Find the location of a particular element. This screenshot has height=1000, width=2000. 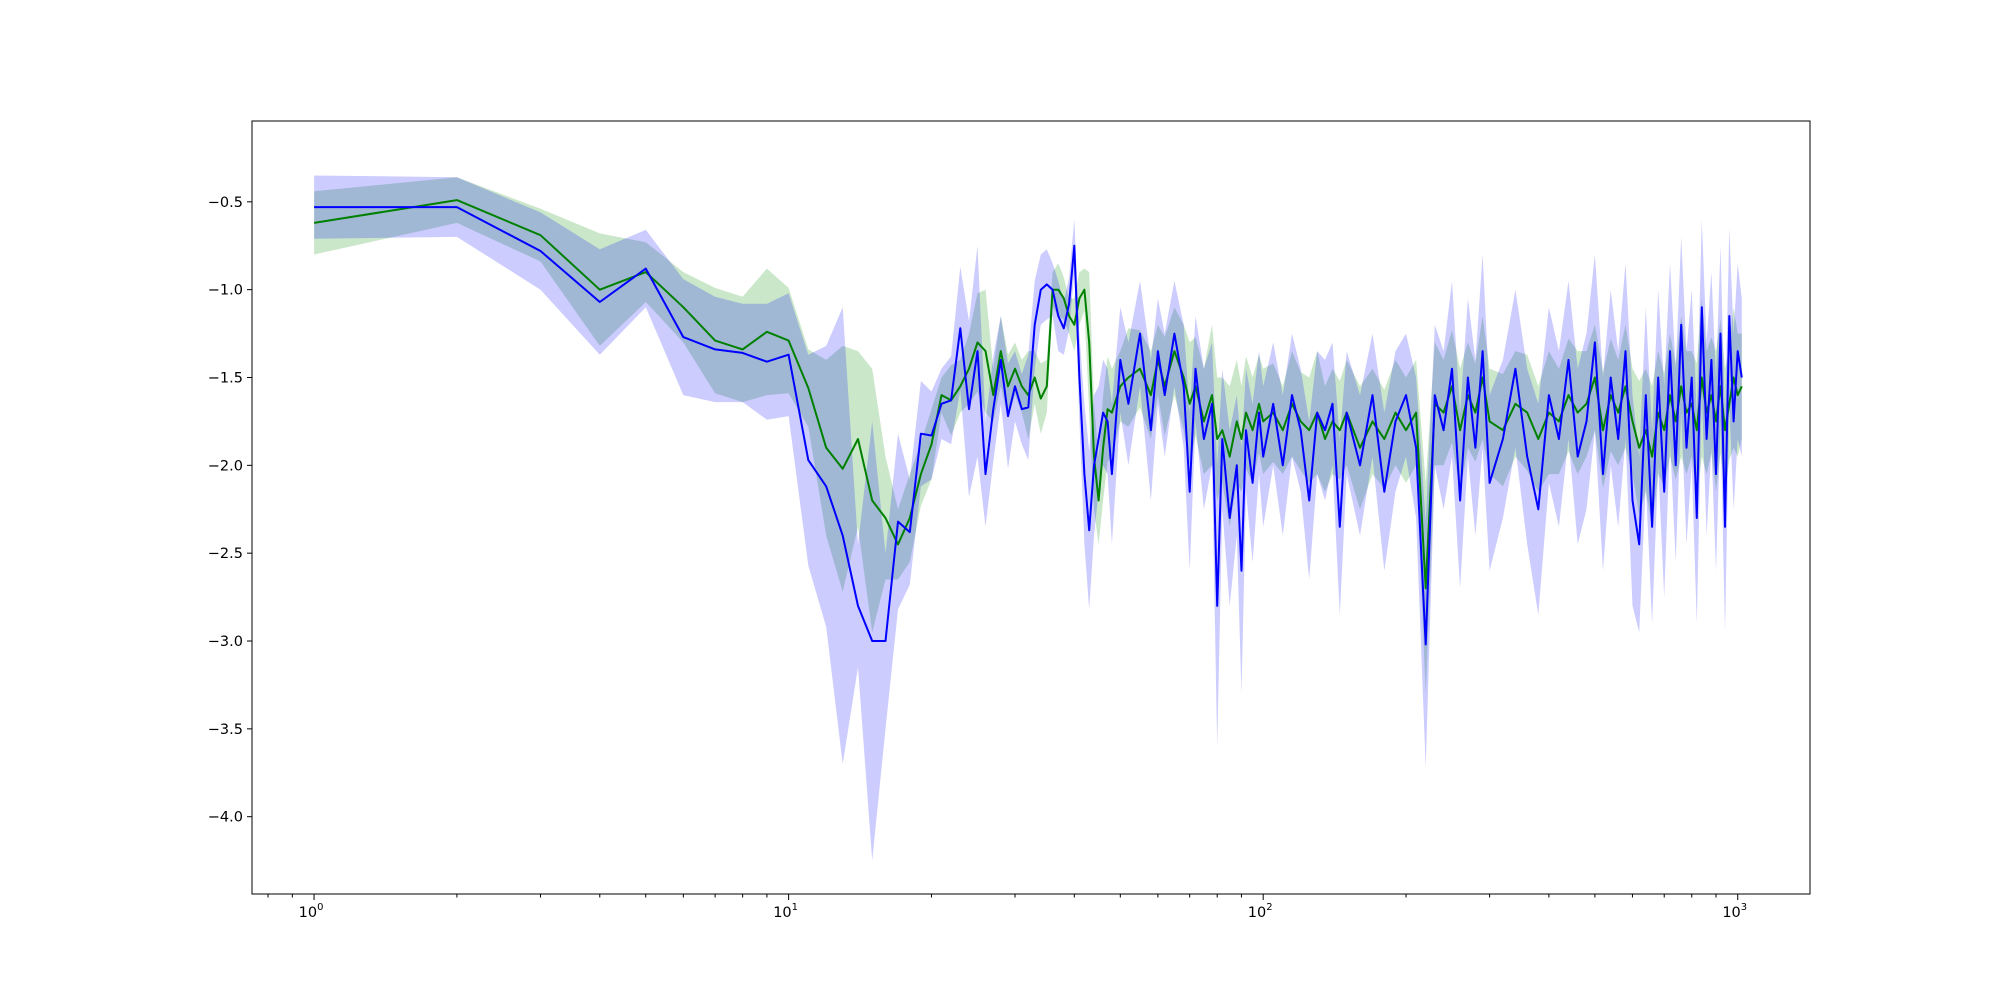

x-axis: 10⁰ 10¹ 10² 10³ is located at coordinates (1007, 907).